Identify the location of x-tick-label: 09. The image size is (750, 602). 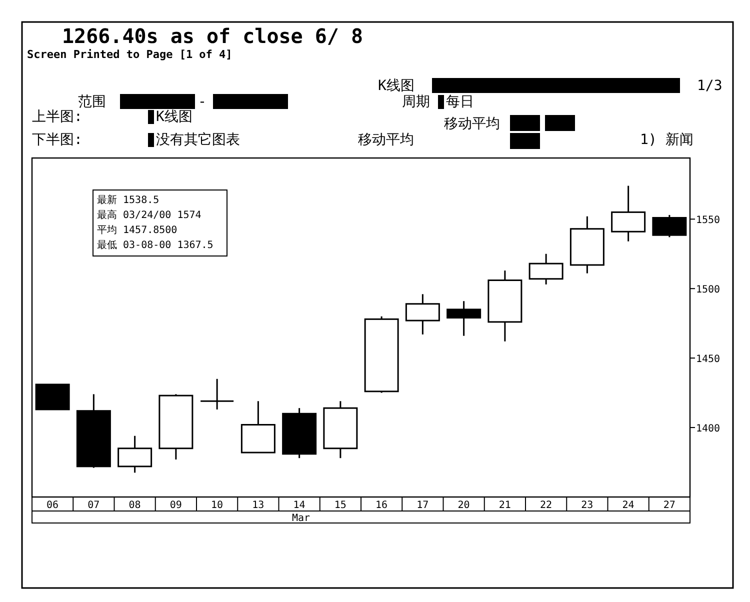
(176, 505).